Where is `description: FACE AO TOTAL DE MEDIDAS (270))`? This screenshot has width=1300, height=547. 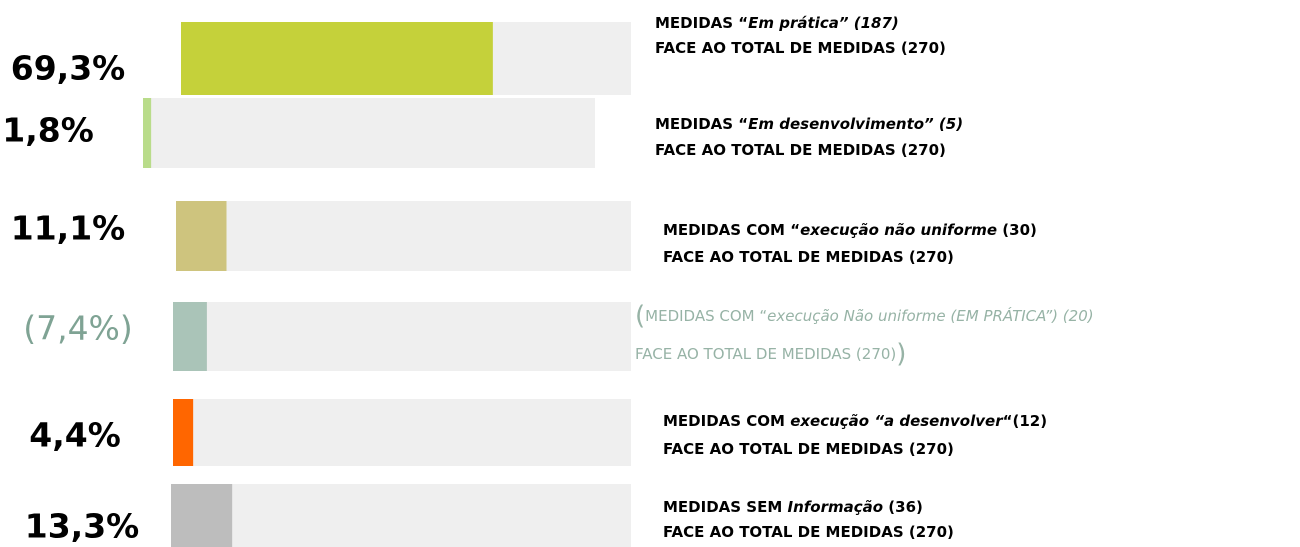 description: FACE AO TOTAL DE MEDIDAS (270)) is located at coordinates (770, 354).